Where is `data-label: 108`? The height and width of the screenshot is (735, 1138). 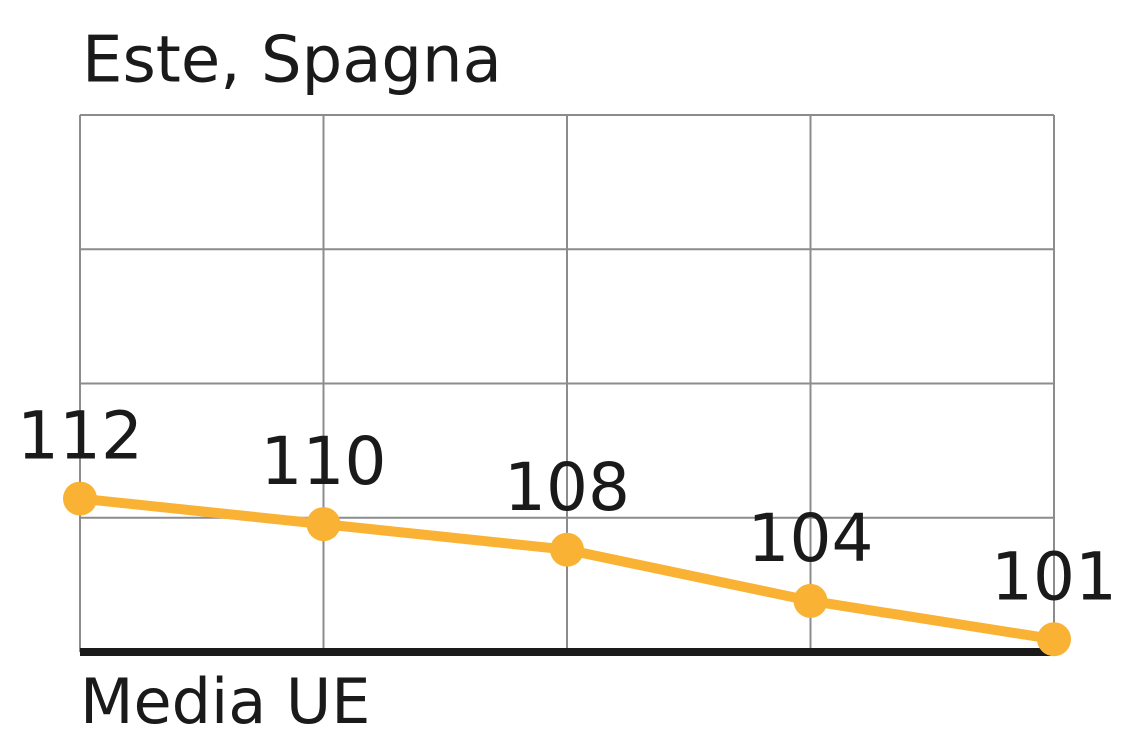 data-label: 108 is located at coordinates (567, 487).